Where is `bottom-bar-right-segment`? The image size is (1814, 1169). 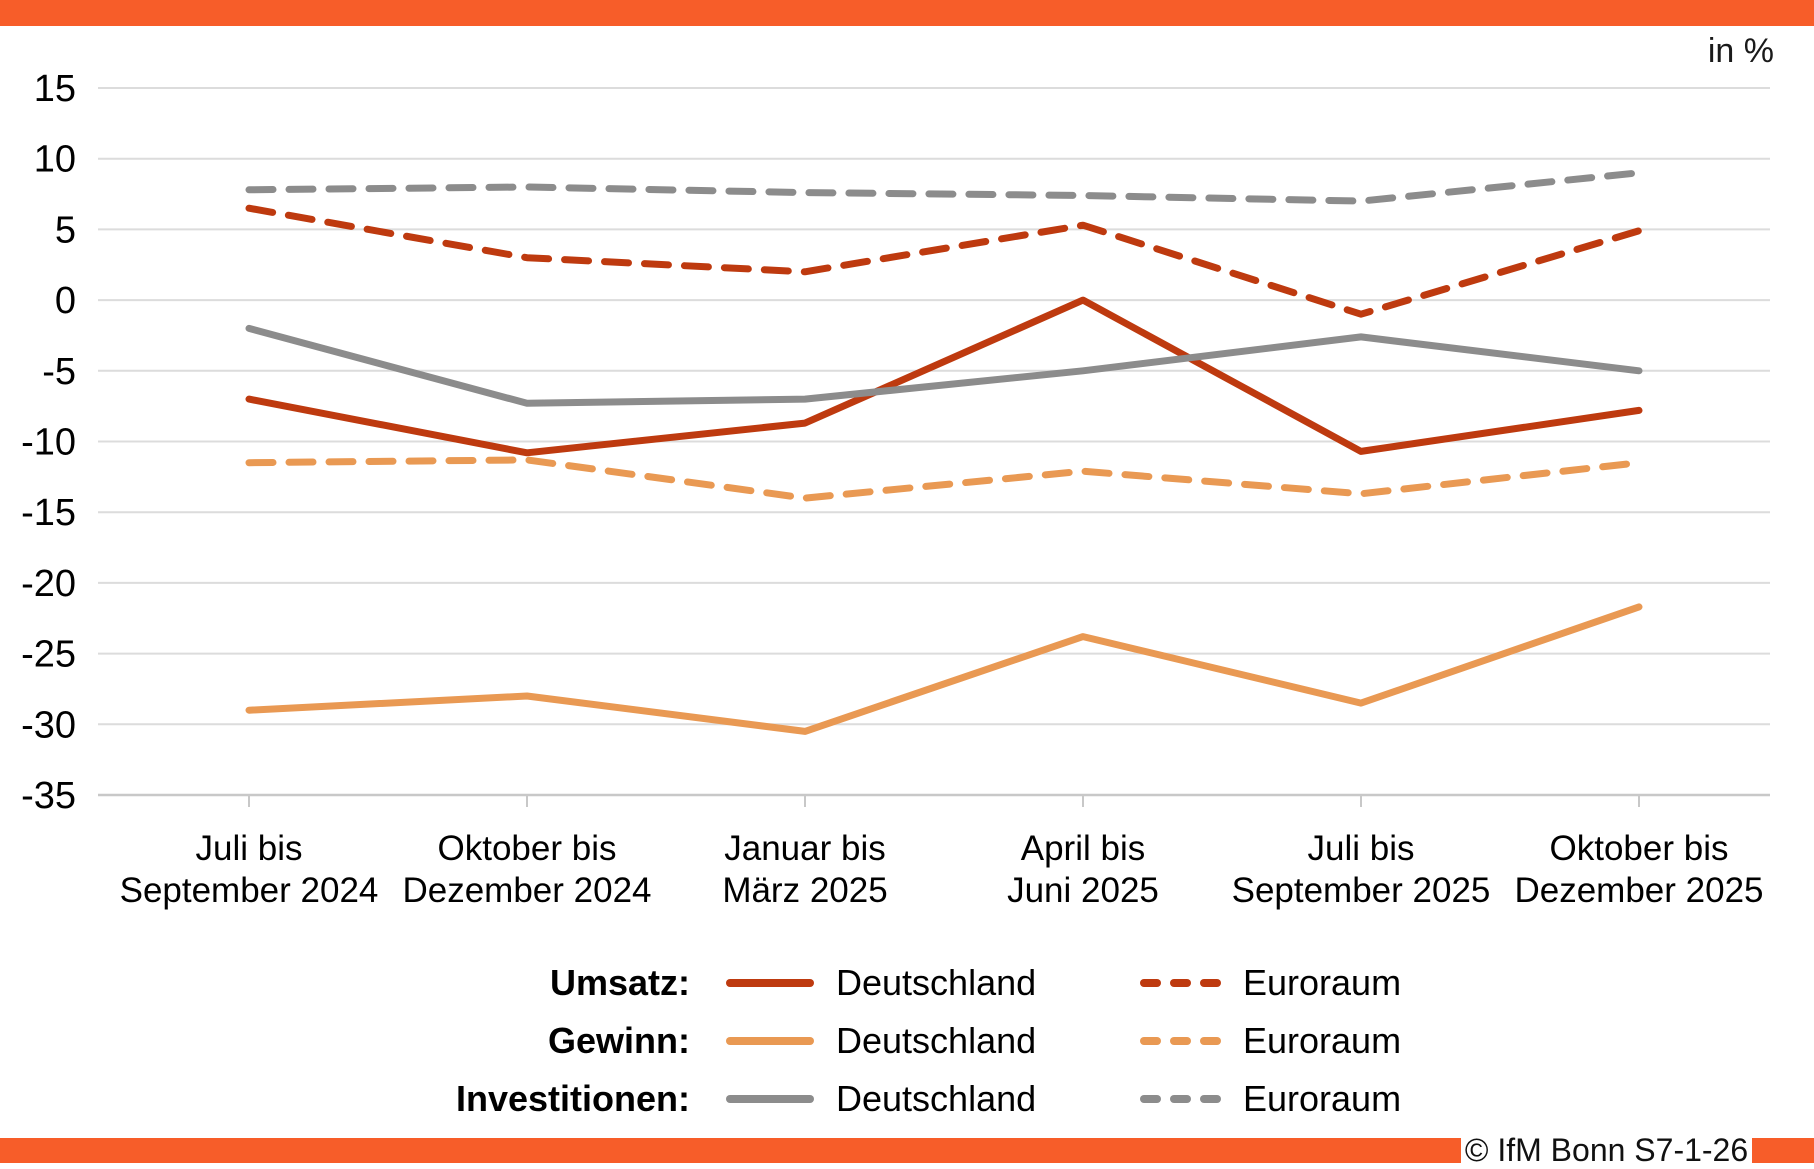
bottom-bar-right-segment is located at coordinates (1783, 1150).